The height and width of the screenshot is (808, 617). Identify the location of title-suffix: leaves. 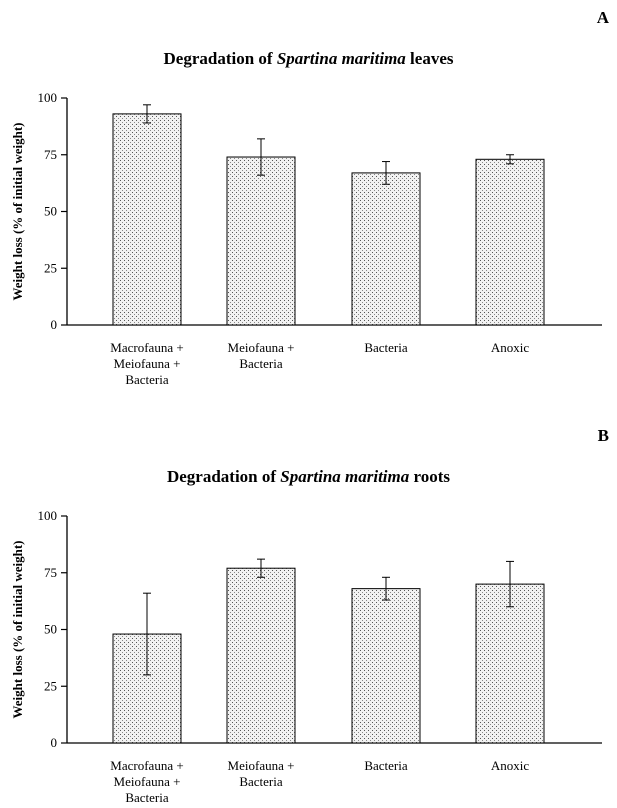
(429, 58).